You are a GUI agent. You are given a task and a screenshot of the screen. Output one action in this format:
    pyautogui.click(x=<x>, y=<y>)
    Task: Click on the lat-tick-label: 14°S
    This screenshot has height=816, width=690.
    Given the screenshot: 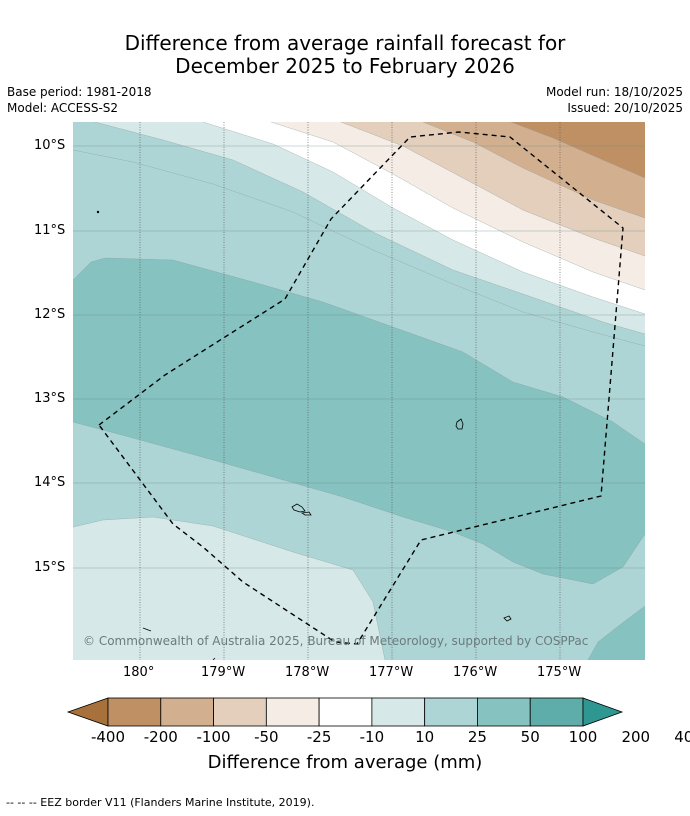 What is the action you would take?
    pyautogui.click(x=50, y=482)
    